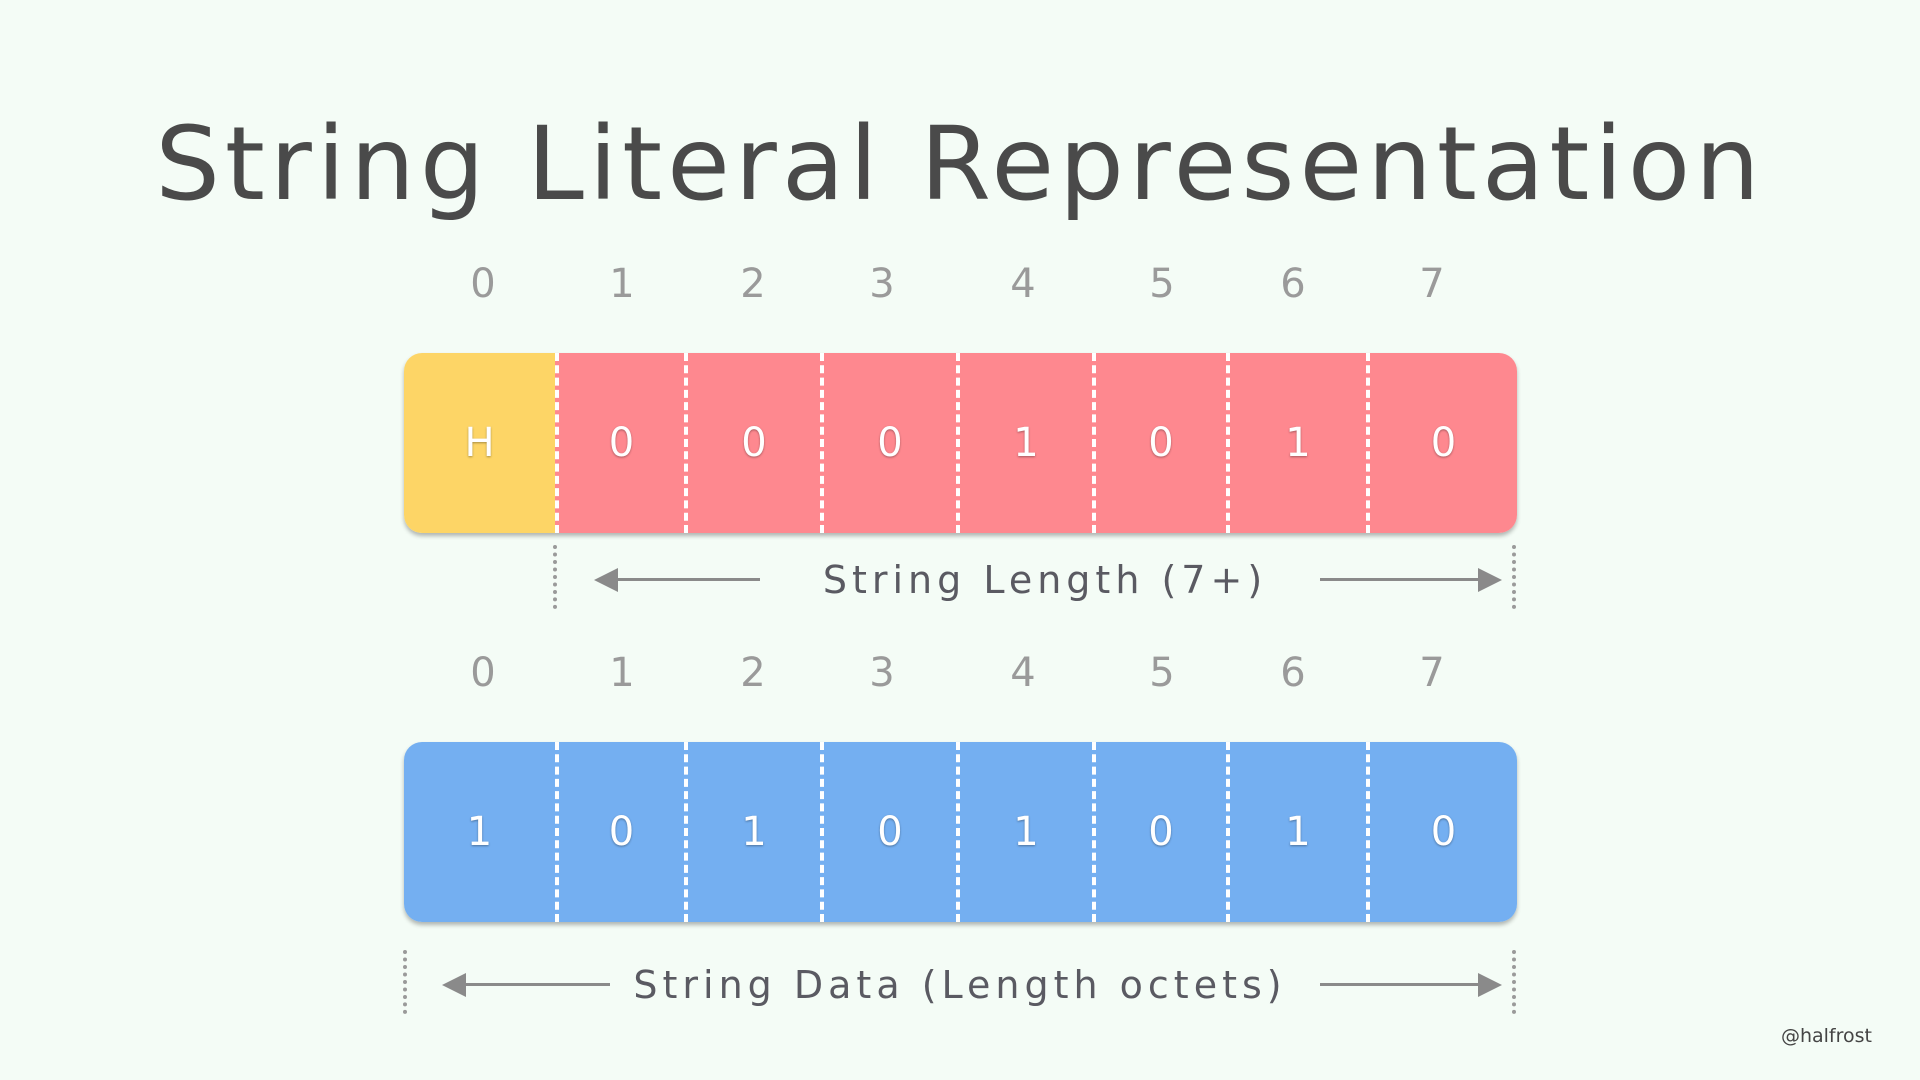  I want to click on data-octet: 1 0 1 0 1 0 1 0, so click(960, 832).